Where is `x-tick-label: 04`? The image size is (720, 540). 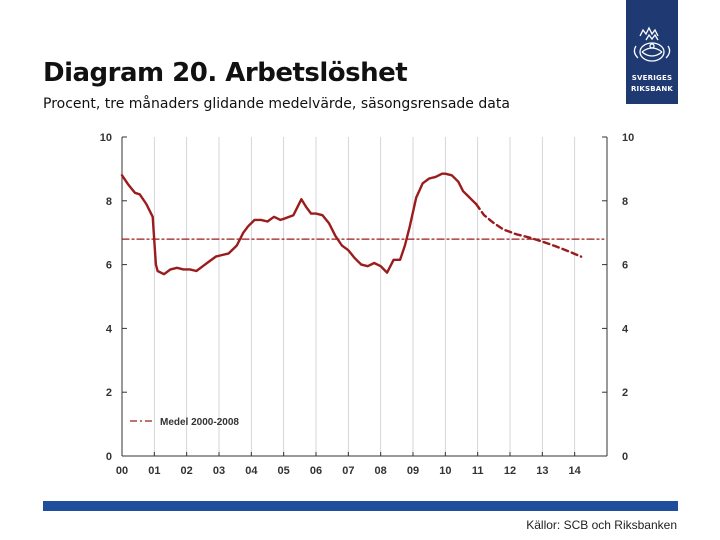 x-tick-label: 04 is located at coordinates (251, 471).